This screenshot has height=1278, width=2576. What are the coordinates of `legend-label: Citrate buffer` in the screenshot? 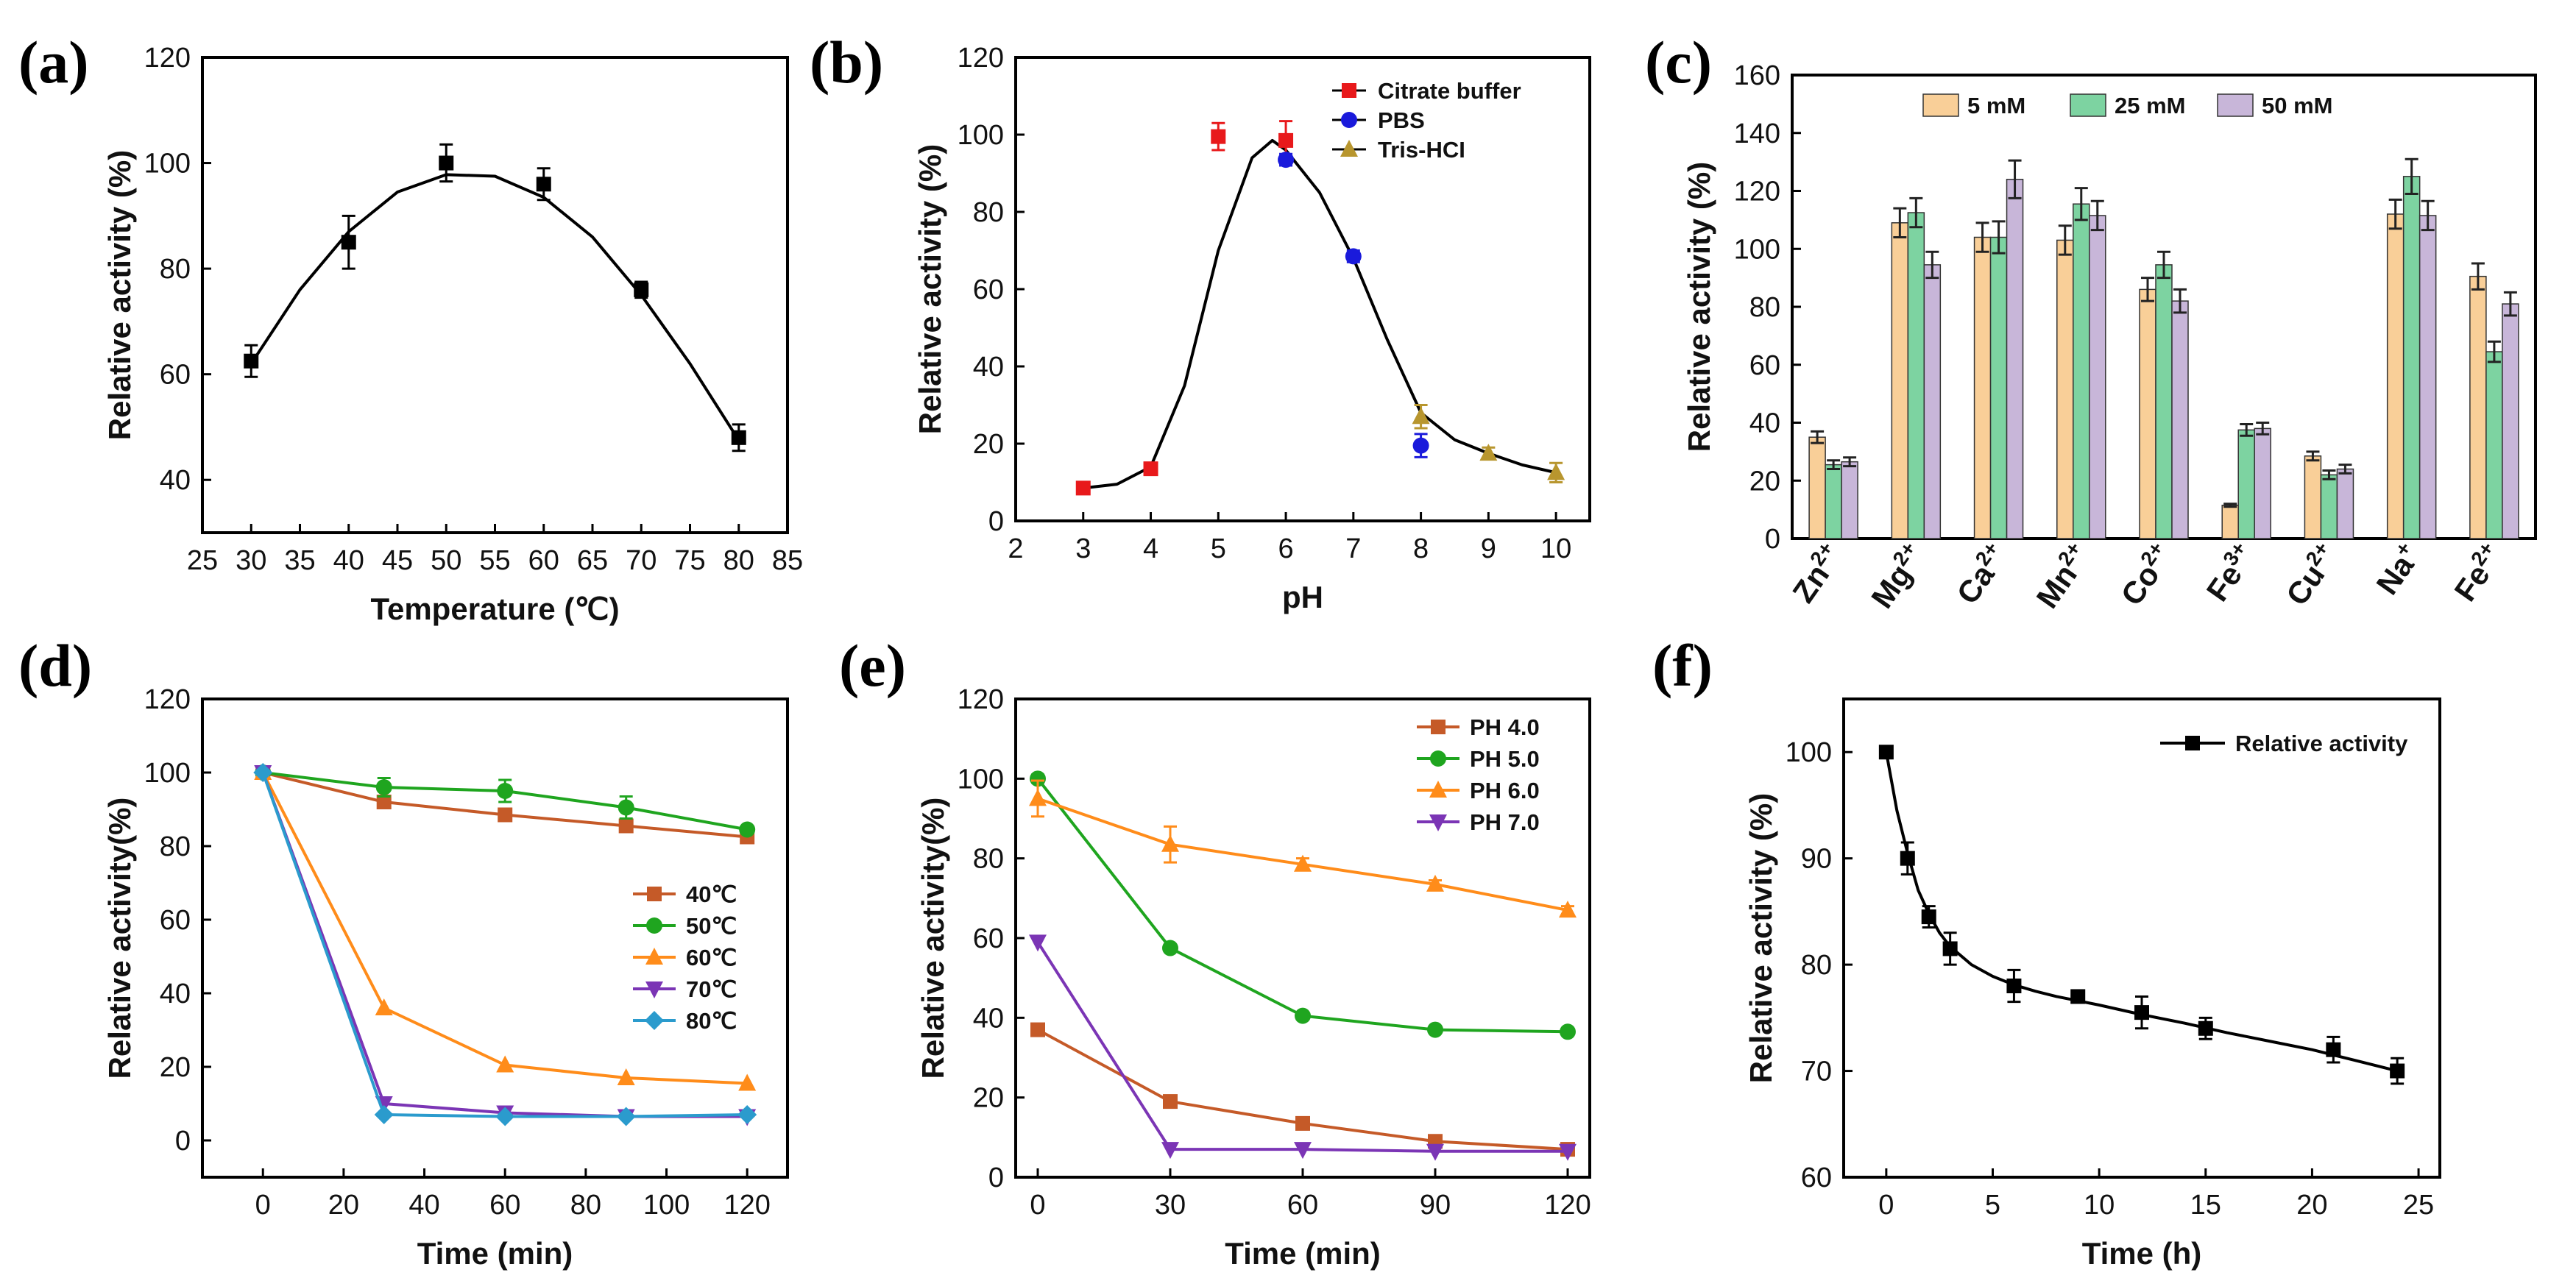 It's located at (1449, 91).